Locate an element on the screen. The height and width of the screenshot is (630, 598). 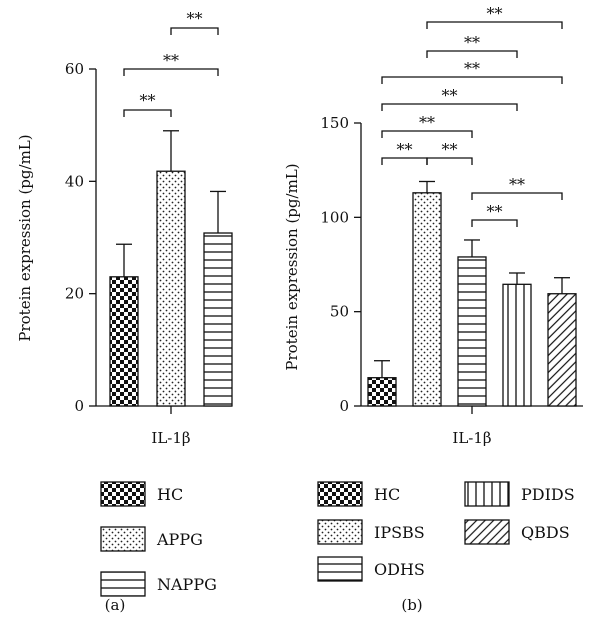
legend-label-odhs: ODHS is located at coordinates (399, 569).